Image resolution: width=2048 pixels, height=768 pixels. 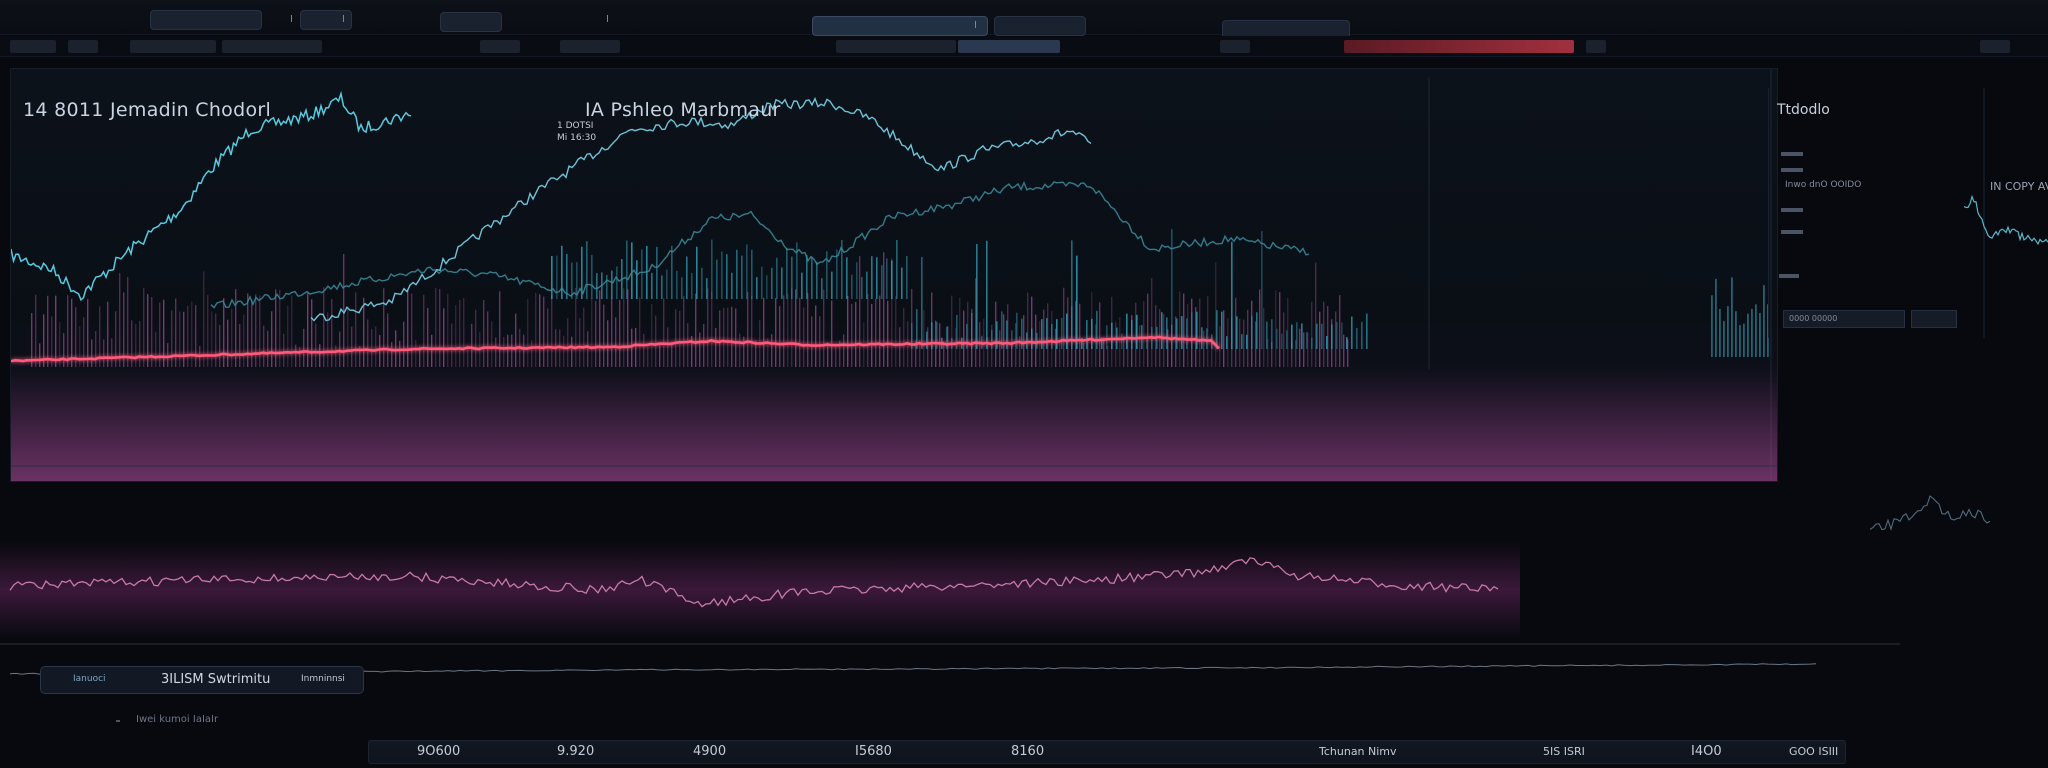 I want to click on side-small-box, so click(x=1934, y=319).